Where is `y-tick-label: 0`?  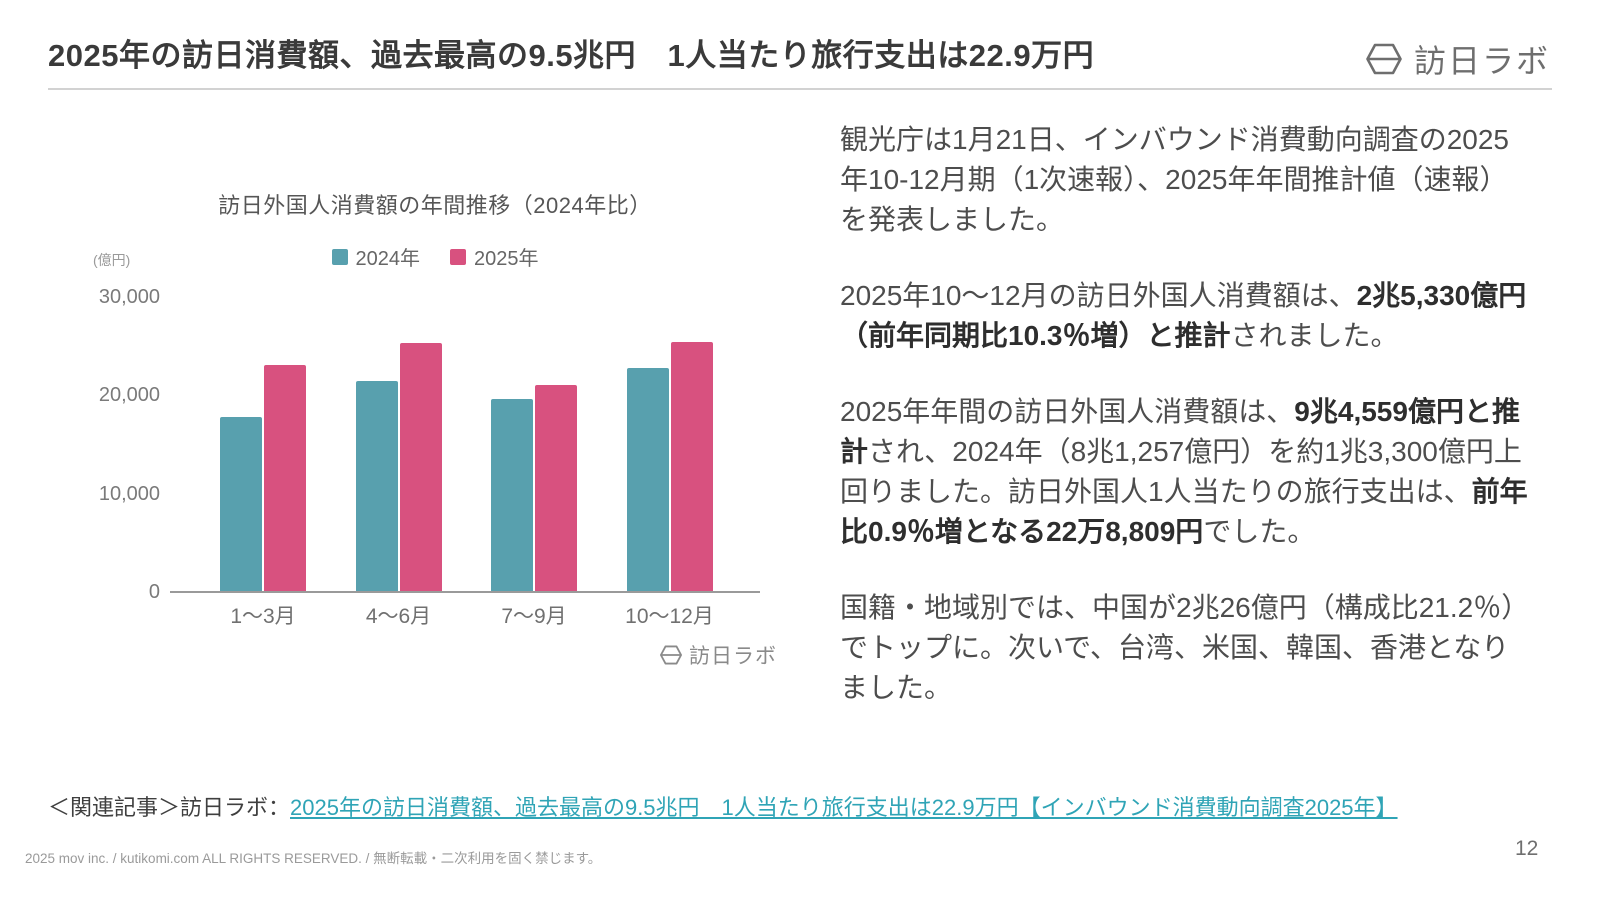 y-tick-label: 0 is located at coordinates (154, 592).